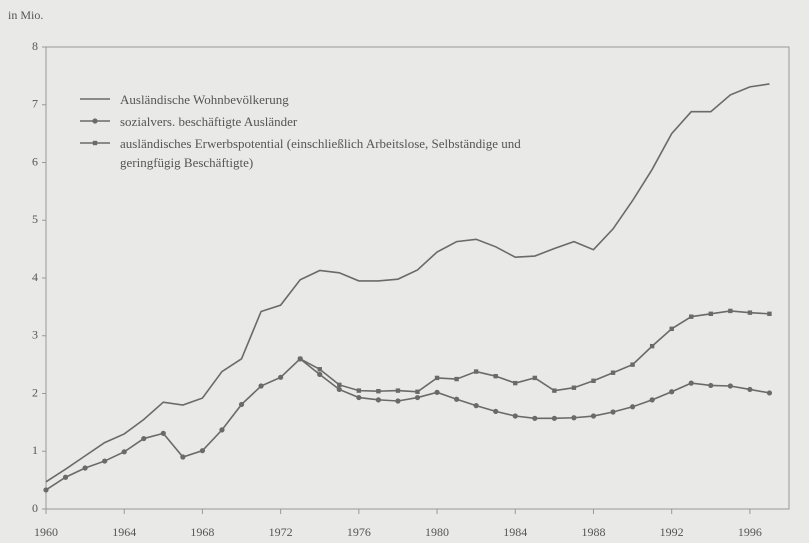  Describe the element at coordinates (46, 532) in the screenshot. I see `x-tick-label: 1960` at that location.